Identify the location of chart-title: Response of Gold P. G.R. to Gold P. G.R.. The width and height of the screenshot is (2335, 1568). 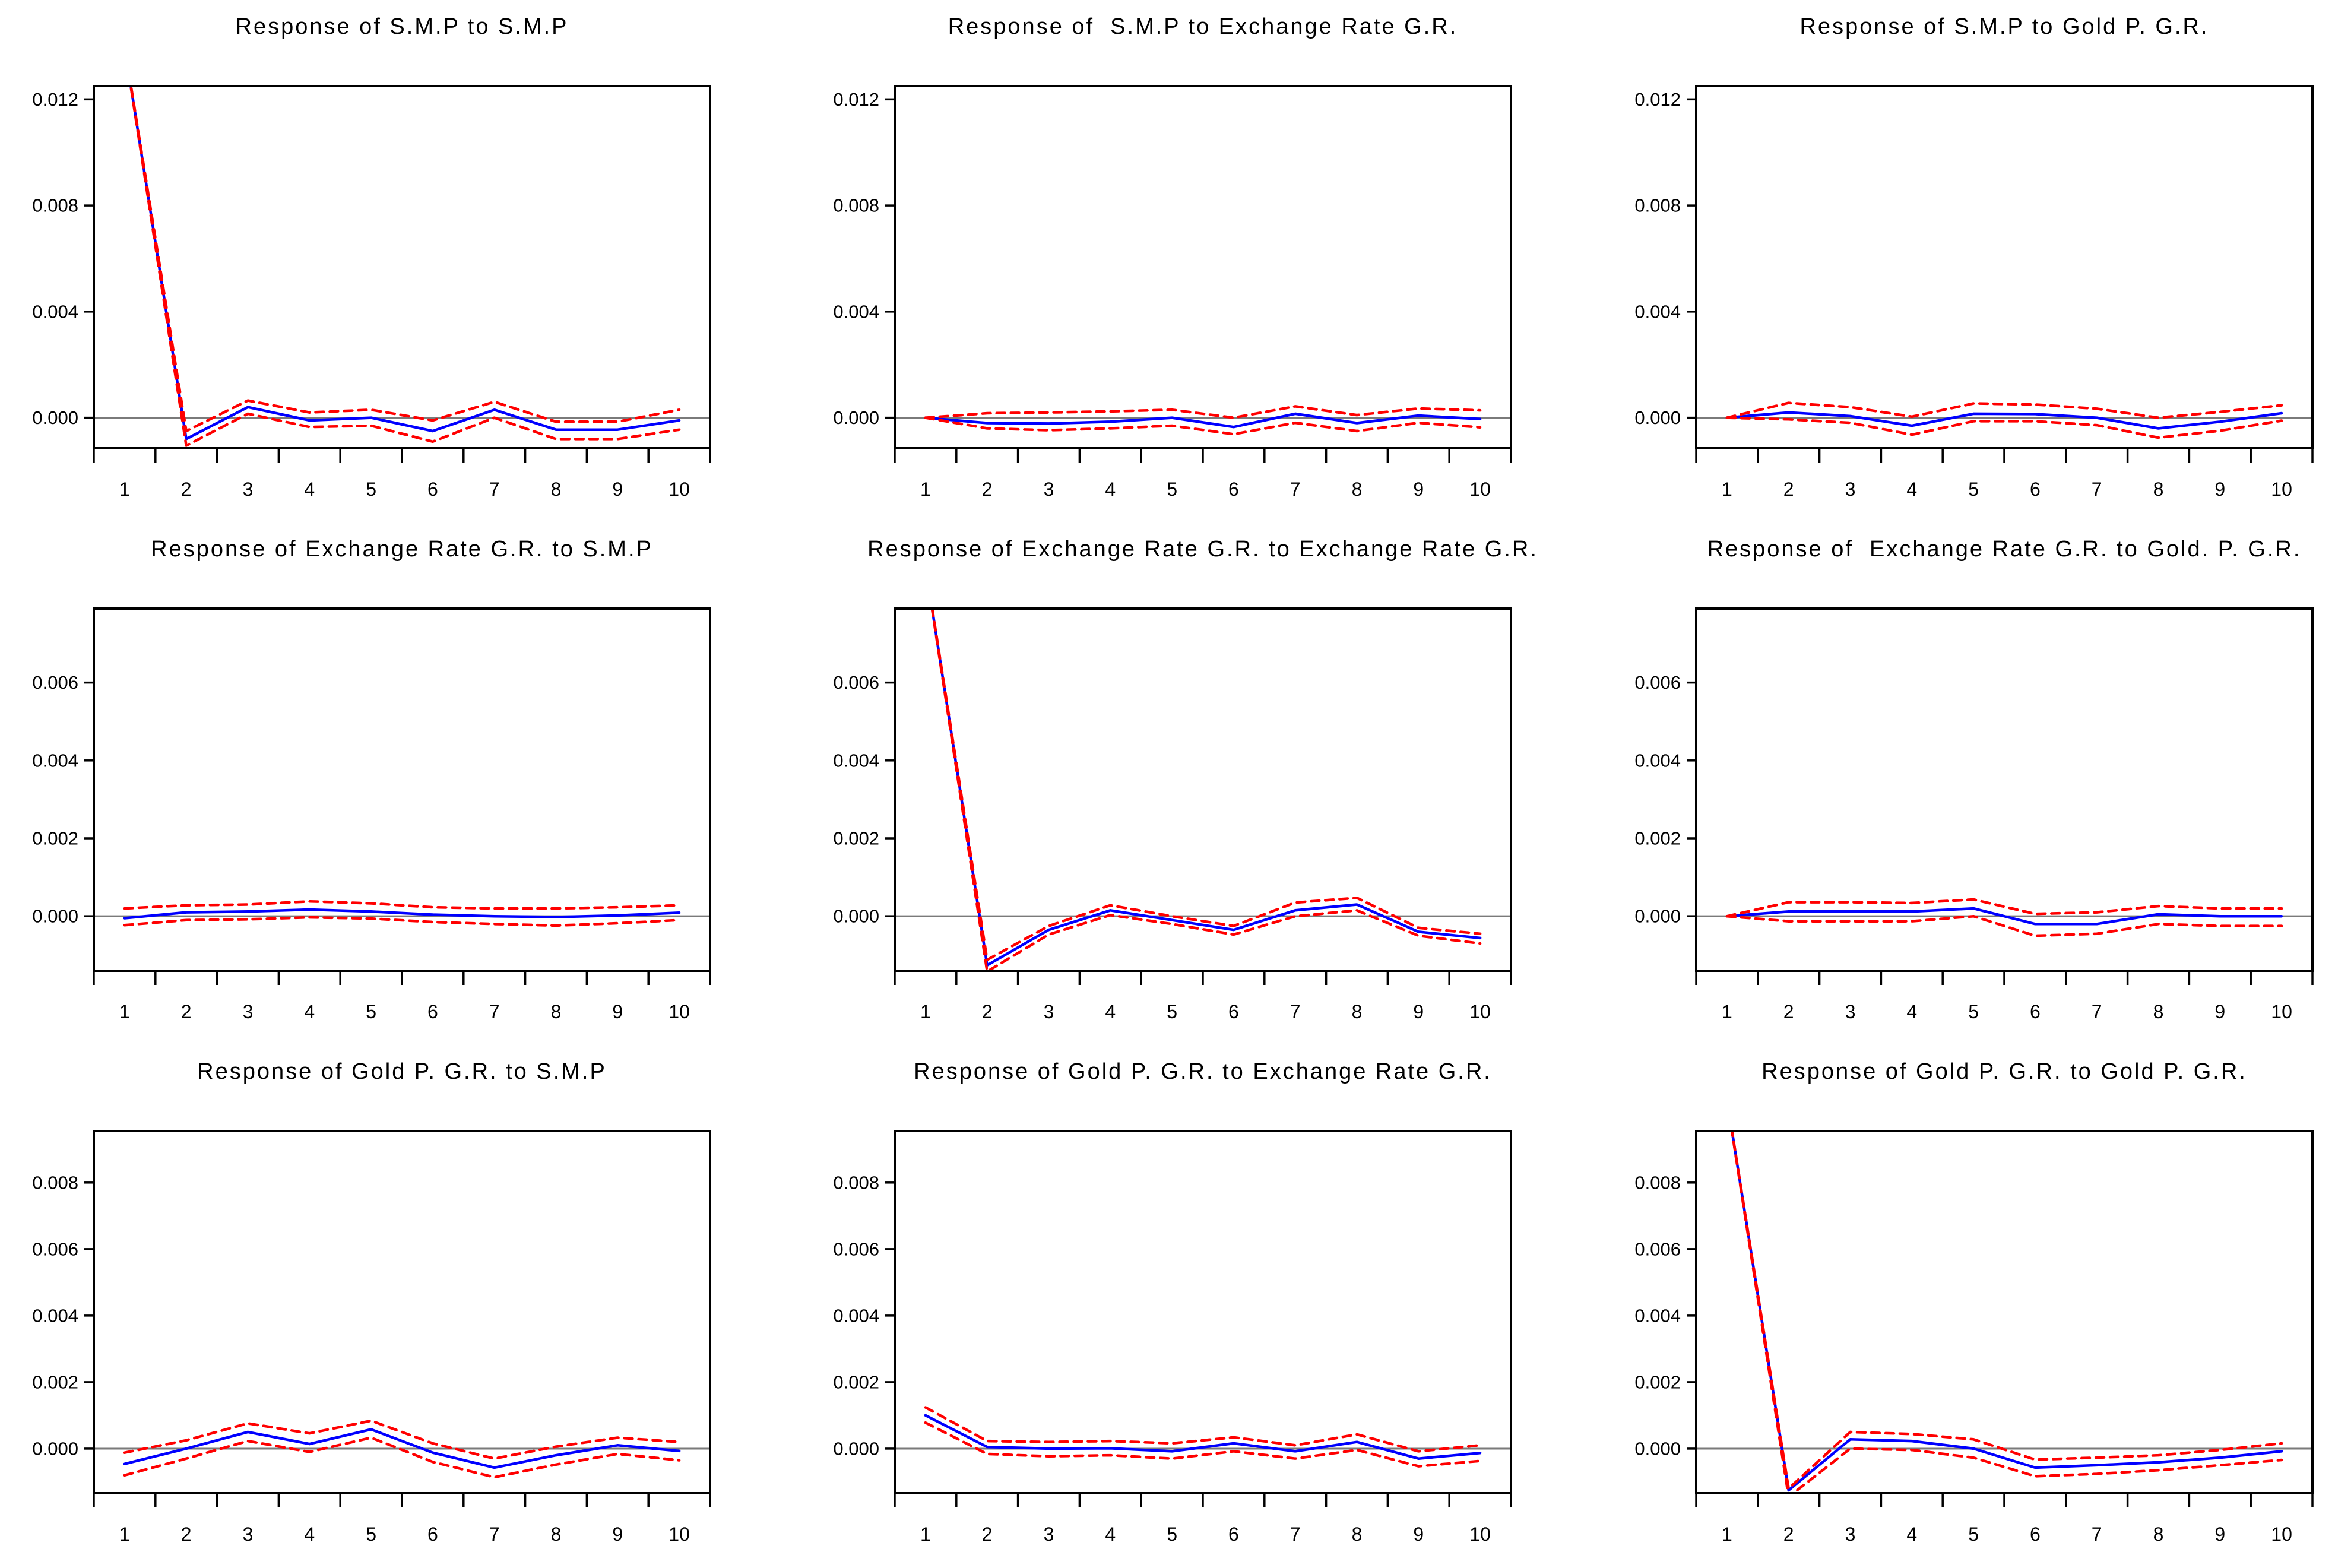
(2004, 1071).